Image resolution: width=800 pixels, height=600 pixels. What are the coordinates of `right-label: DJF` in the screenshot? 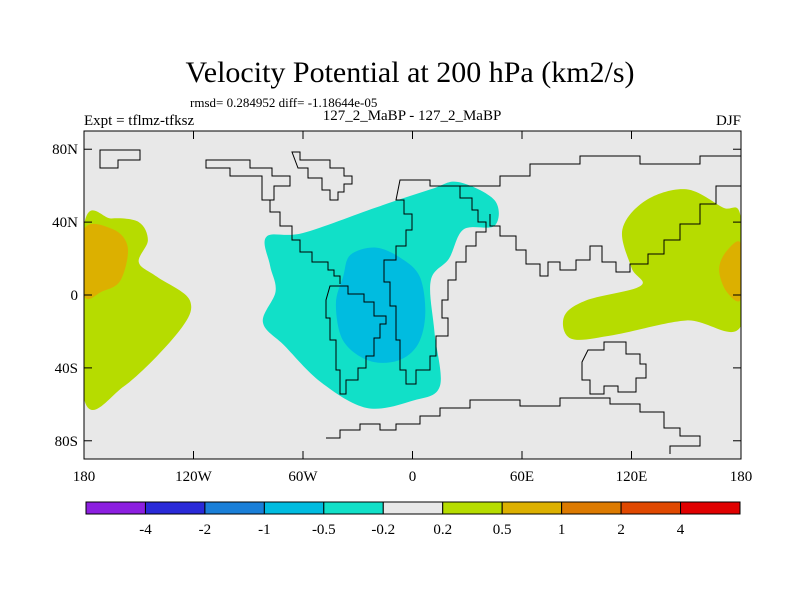 It's located at (728, 121).